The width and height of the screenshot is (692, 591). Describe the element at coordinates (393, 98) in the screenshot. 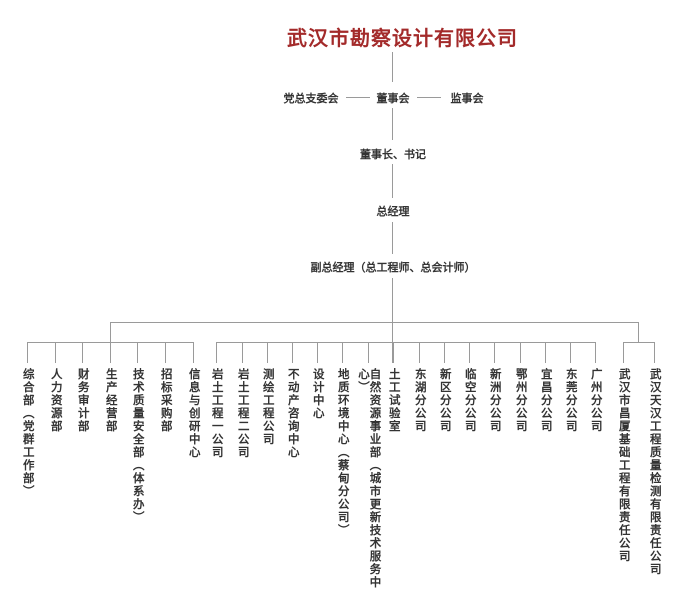

I see `node-board: 董事会` at that location.